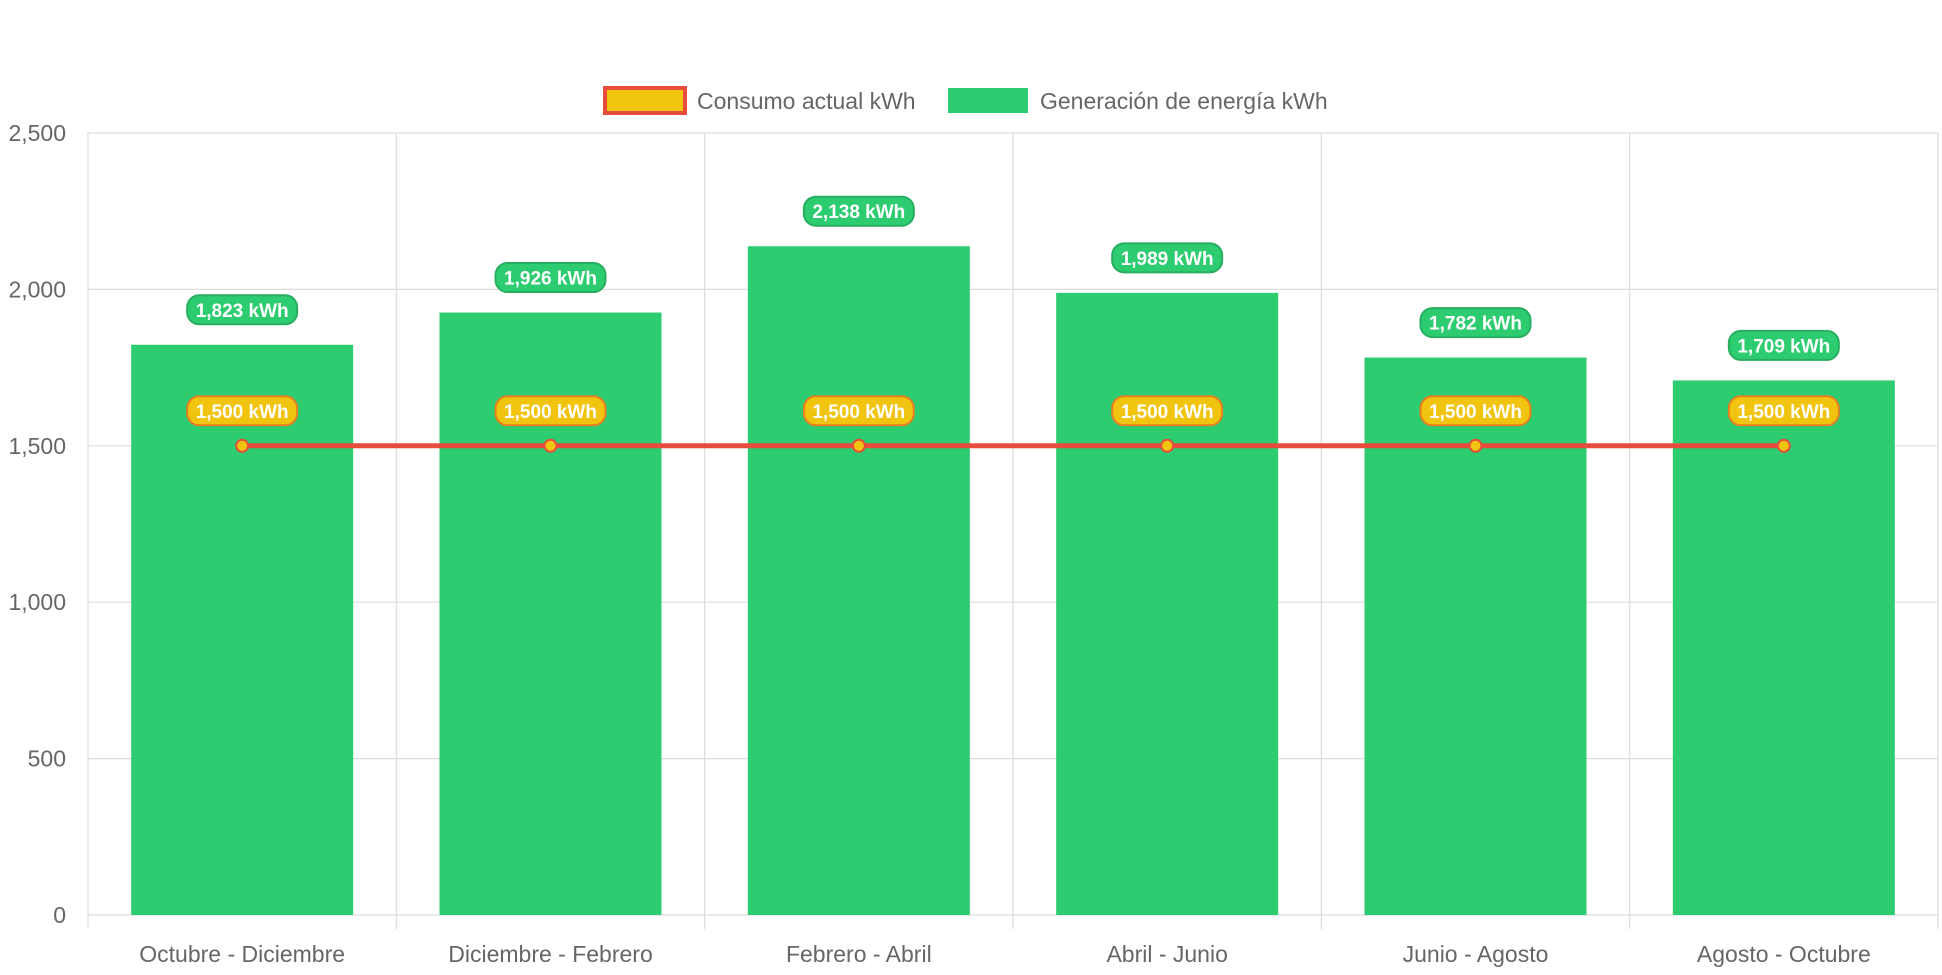 The width and height of the screenshot is (1942, 975). I want to click on bar-data-label: 2,138 kWh, so click(858, 212).